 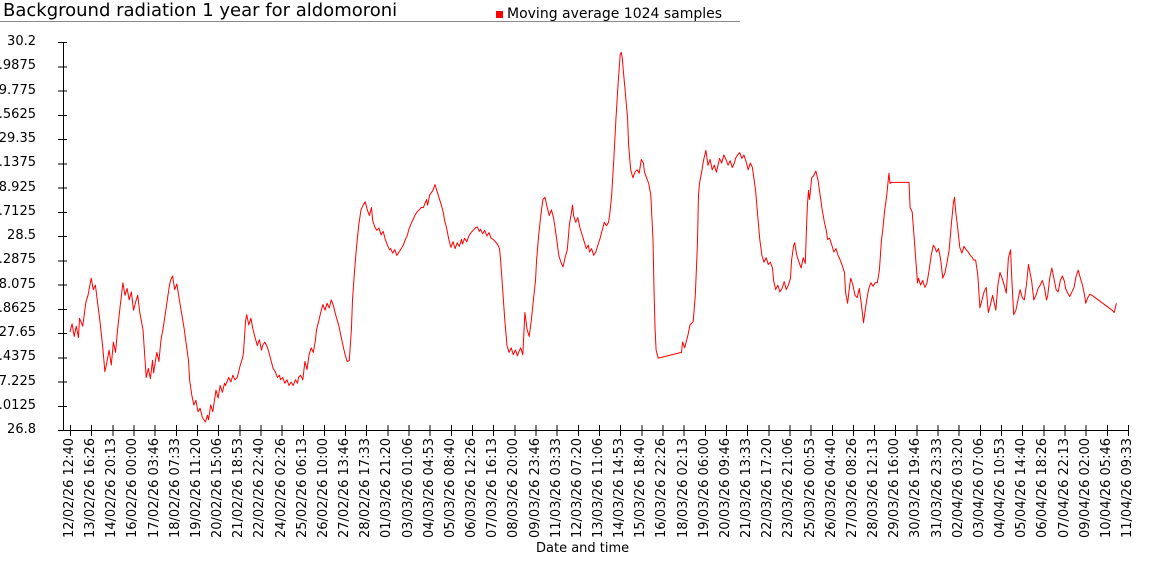 What do you see at coordinates (21, 41) in the screenshot?
I see `y-tick-label: 30.2` at bounding box center [21, 41].